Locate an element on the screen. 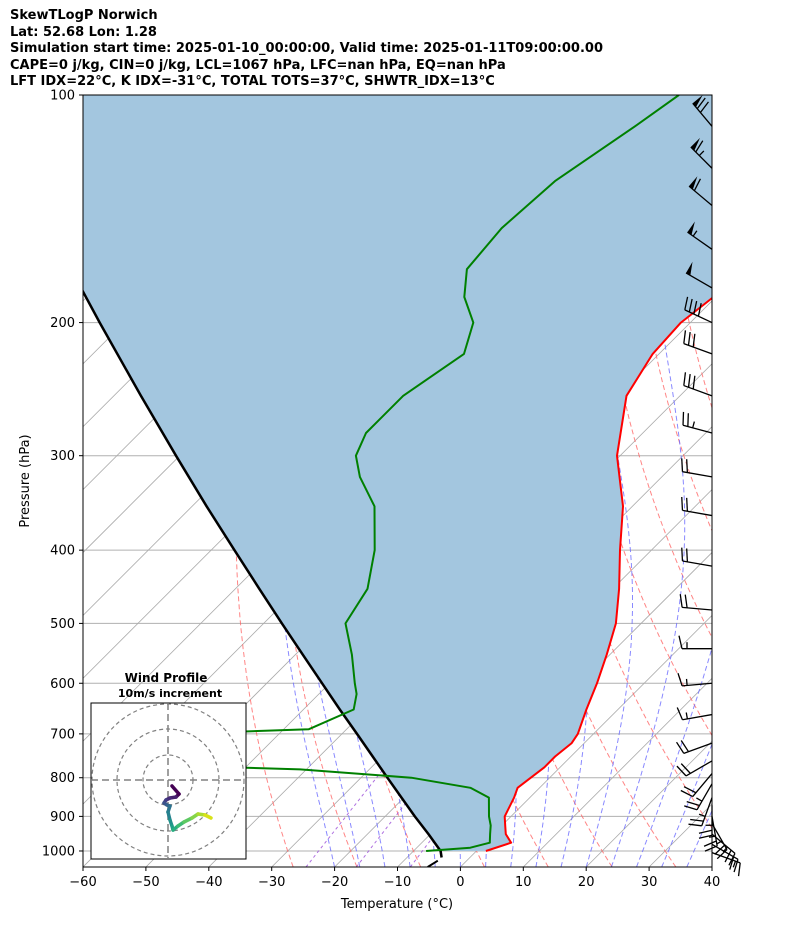  chart-title: SkewTLogP Norwich is located at coordinates (84, 15).